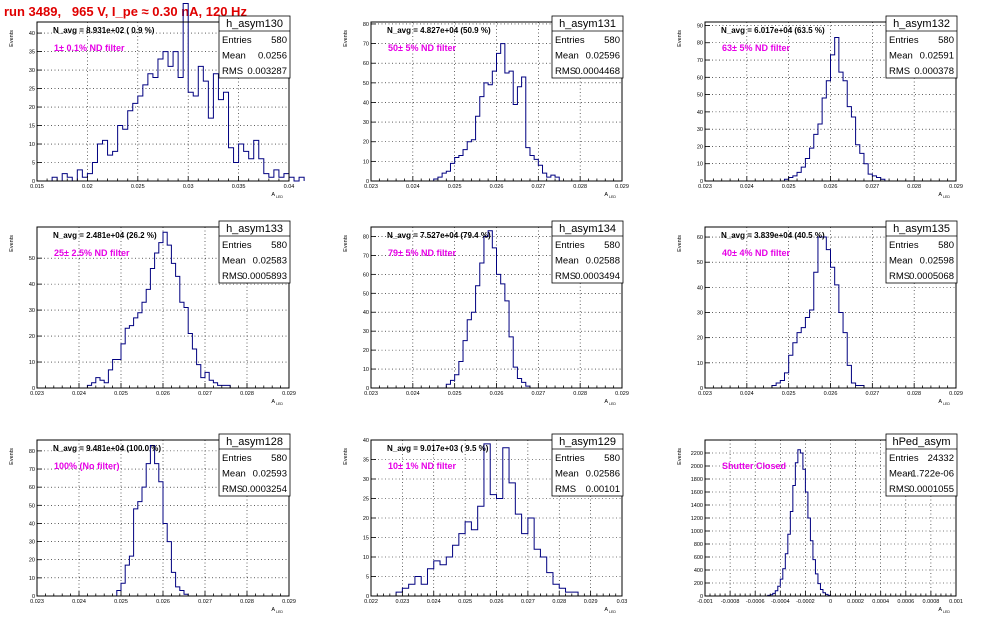 The width and height of the screenshot is (996, 622). What do you see at coordinates (264, 489) in the screenshot?
I see `stats-value: 0.0003254` at bounding box center [264, 489].